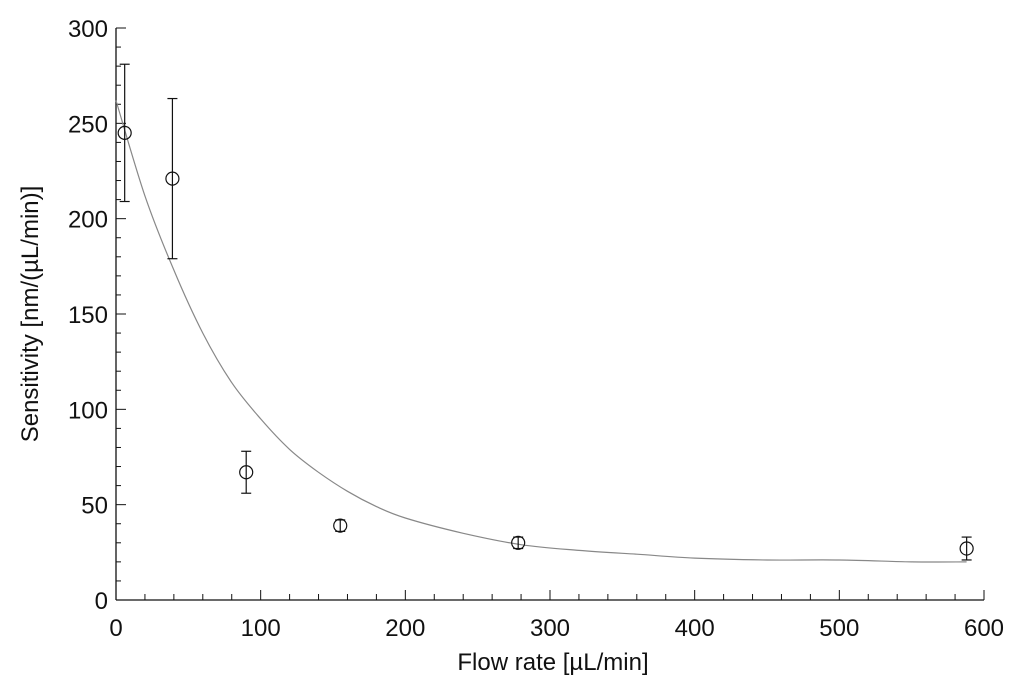  I want to click on y-tick-label: 0, so click(101, 601).